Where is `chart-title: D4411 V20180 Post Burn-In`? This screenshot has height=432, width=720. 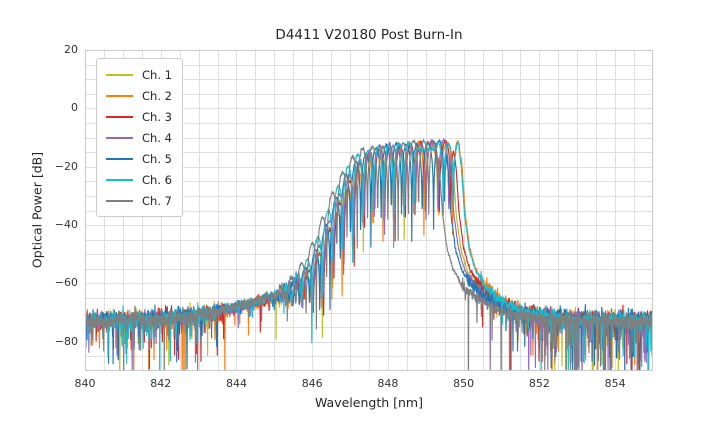 chart-title: D4411 V20180 Post Burn-In is located at coordinates (369, 35).